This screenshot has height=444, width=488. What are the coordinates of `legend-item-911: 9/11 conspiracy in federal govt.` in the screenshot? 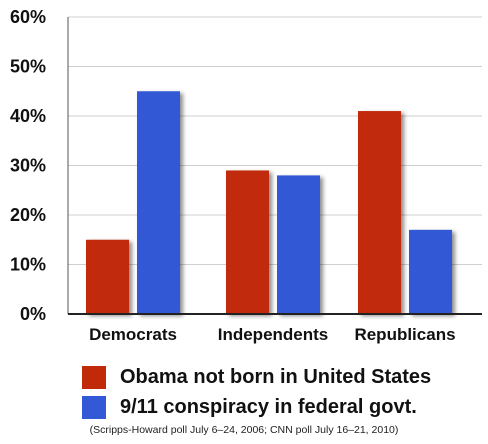 It's located at (256, 407).